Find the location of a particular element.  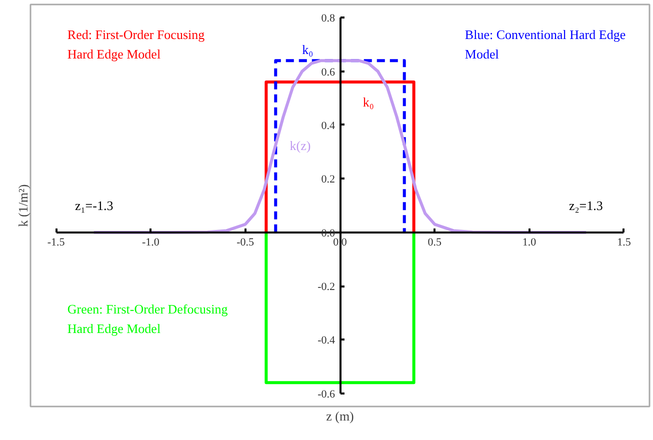

x-tick-label: 1.0 is located at coordinates (529, 242).